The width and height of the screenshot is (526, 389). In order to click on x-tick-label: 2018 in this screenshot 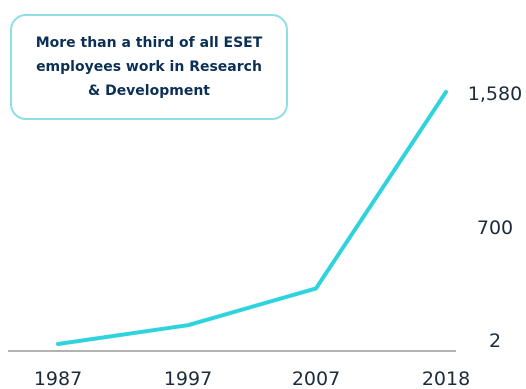, I will do `click(446, 378)`.